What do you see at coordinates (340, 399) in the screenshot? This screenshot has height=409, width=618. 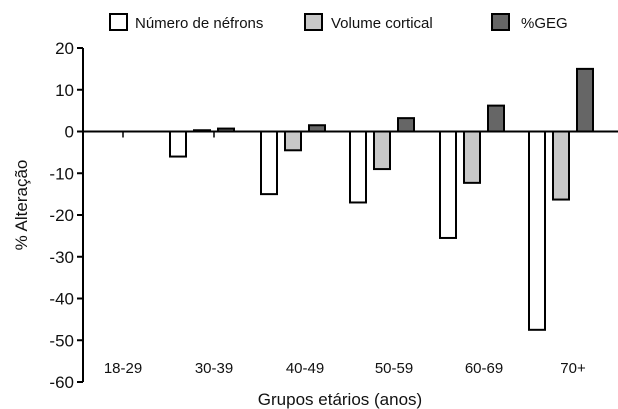 I see `x-axis-title: Grupos etários (anos)` at bounding box center [340, 399].